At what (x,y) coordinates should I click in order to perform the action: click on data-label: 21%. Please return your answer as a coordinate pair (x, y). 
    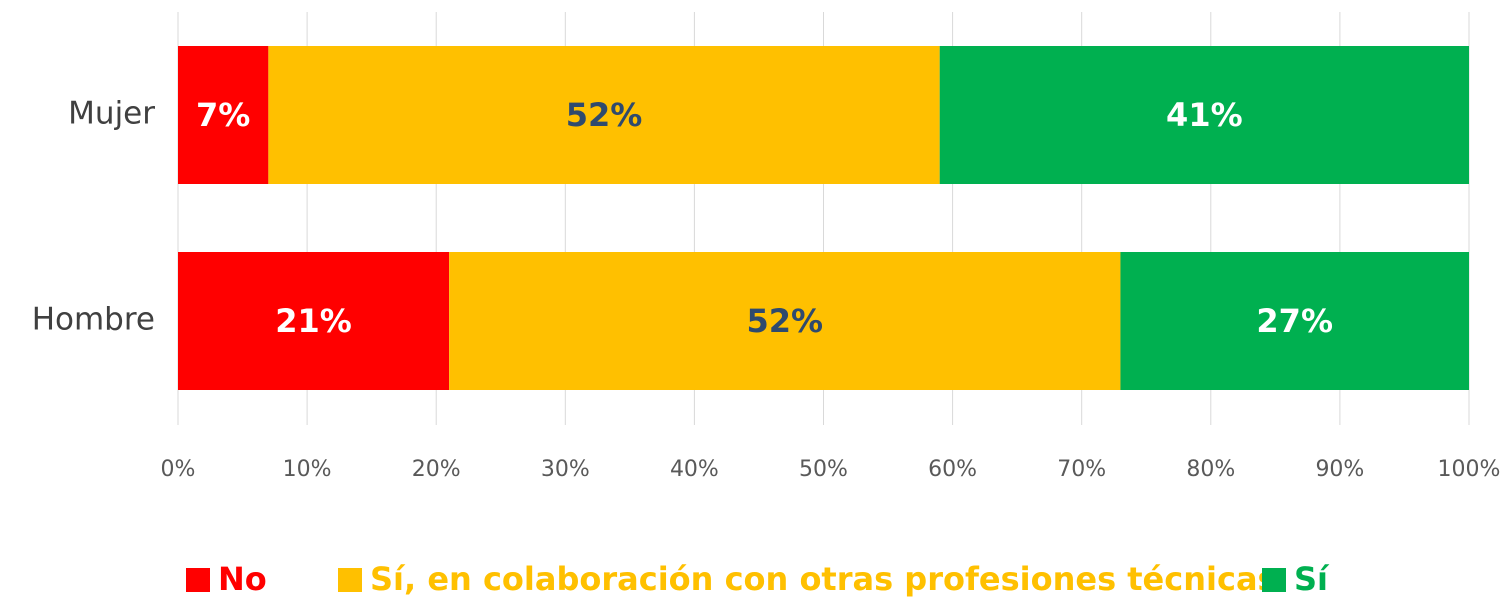
    Looking at the image, I should click on (313, 321).